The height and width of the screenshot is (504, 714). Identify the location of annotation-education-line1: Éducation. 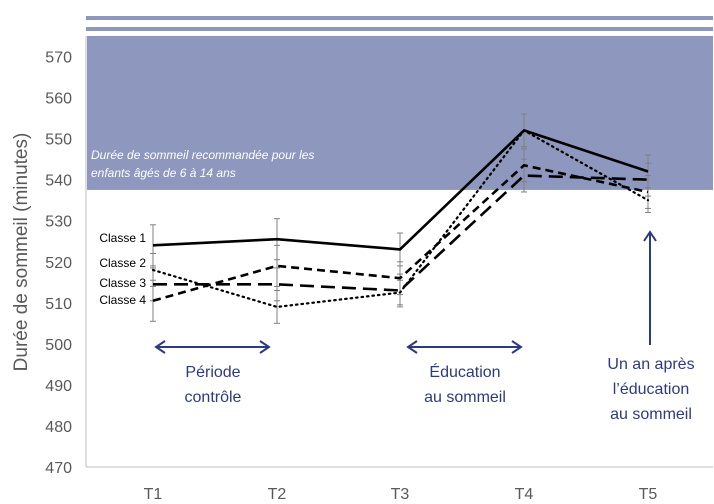
(464, 371).